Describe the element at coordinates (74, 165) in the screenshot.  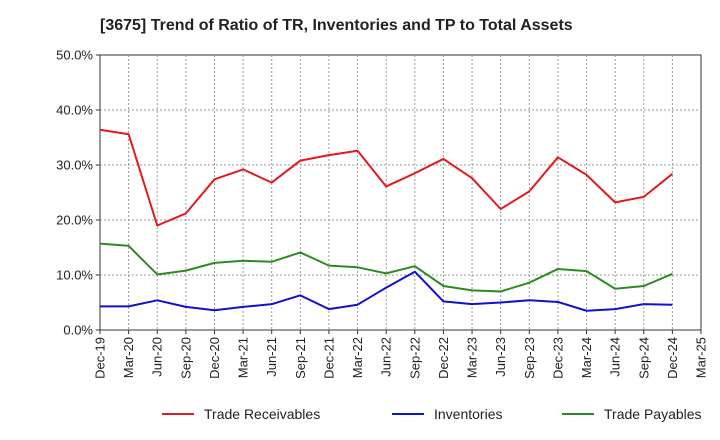
I see `y-tick-label: 30.0%` at that location.